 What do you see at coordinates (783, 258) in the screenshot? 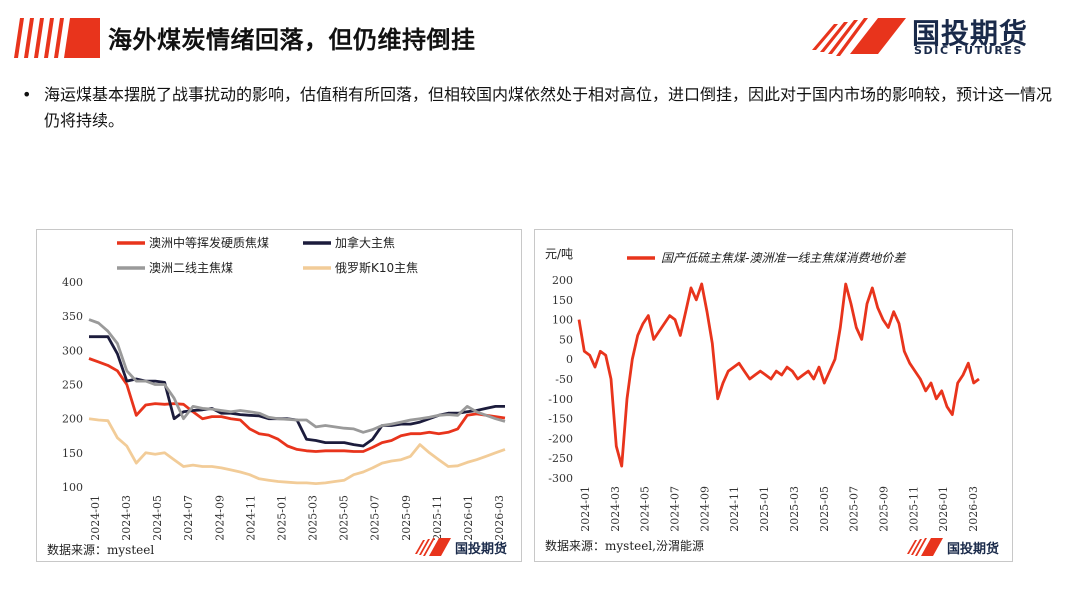
I see `chart-title: 国产低硫主焦煤-澳洲准一线主焦煤消费地价差` at bounding box center [783, 258].